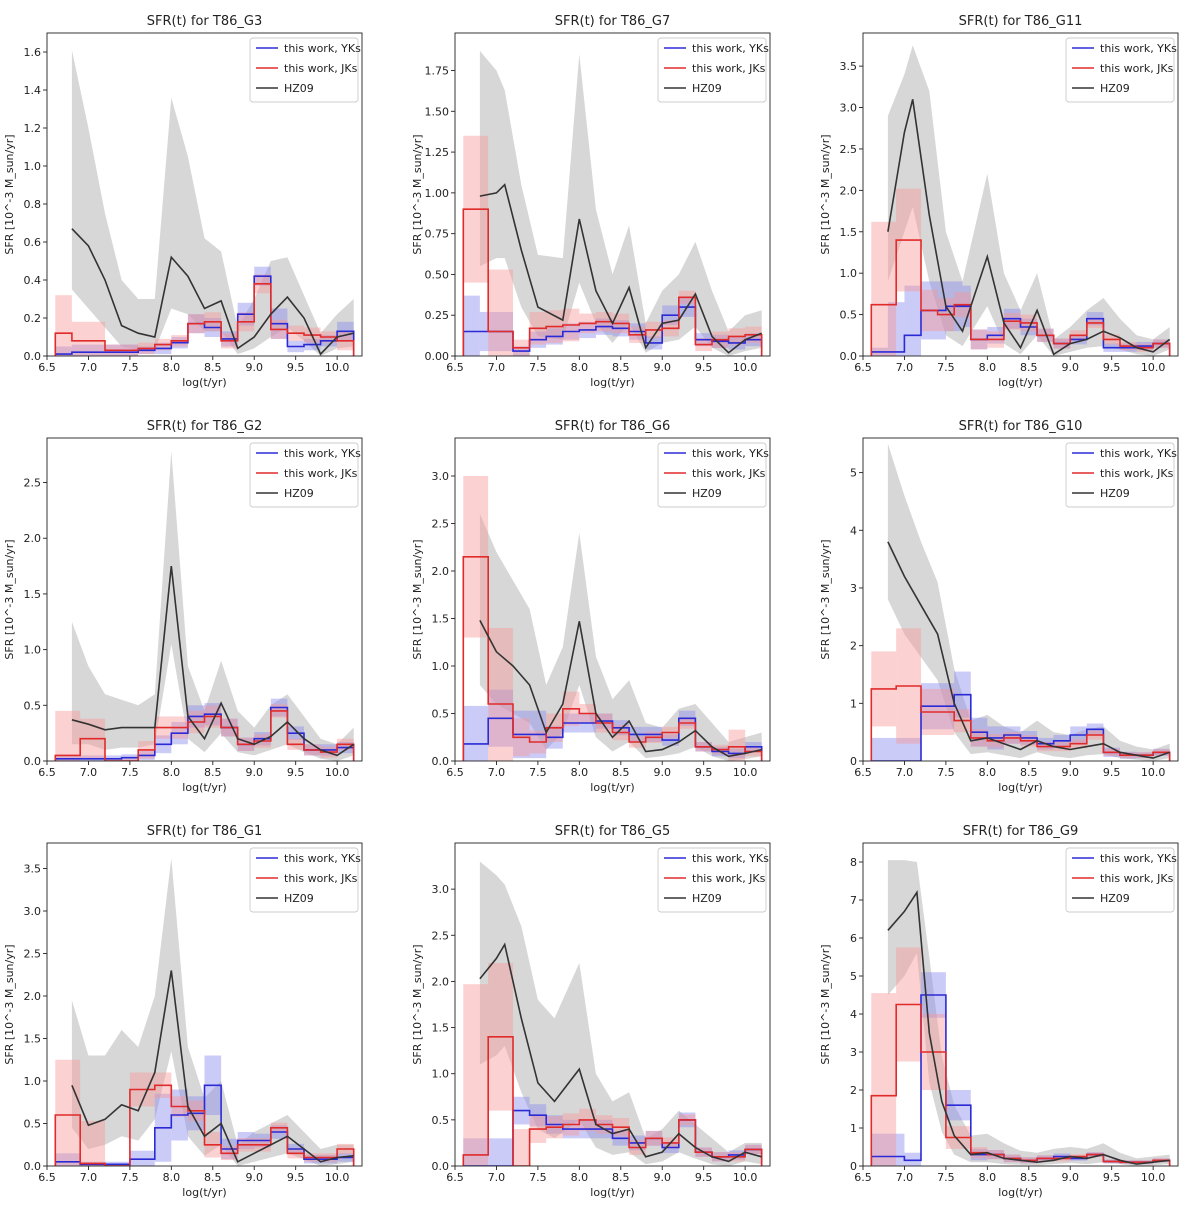  What do you see at coordinates (1021, 21) in the screenshot?
I see `chart-title: SFR(t) for T86_G11` at bounding box center [1021, 21].